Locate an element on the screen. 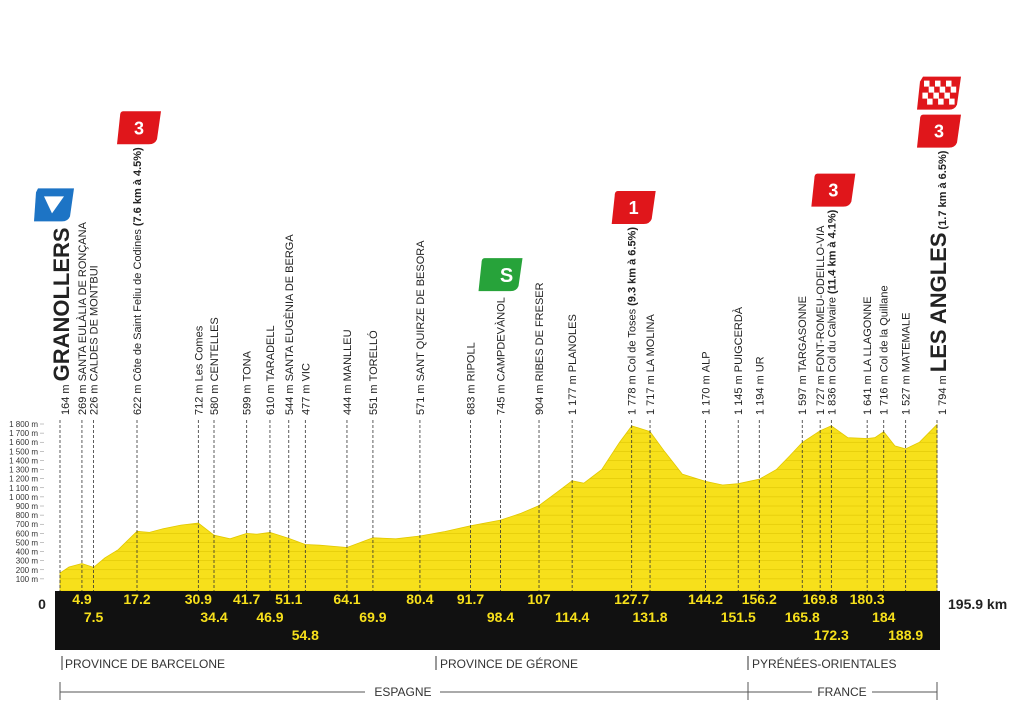  km-label: 127.7 is located at coordinates (631, 599).